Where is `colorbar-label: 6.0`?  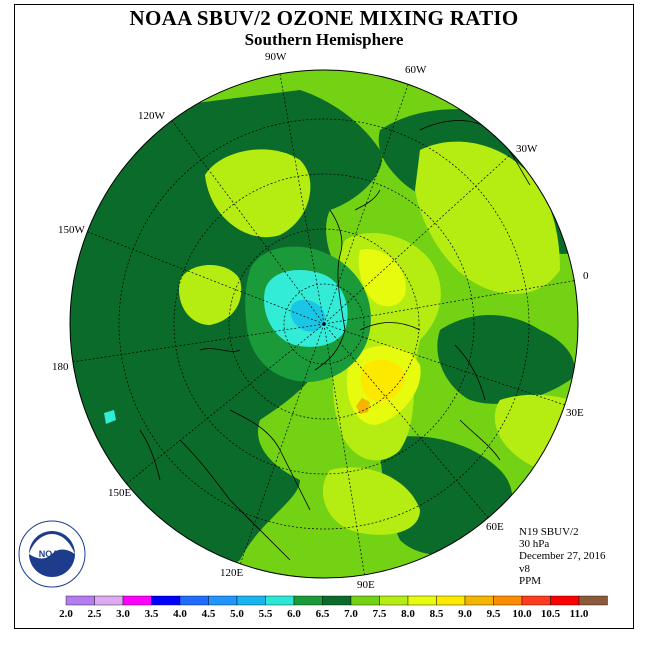
colorbar-label: 6.0 is located at coordinates (294, 614).